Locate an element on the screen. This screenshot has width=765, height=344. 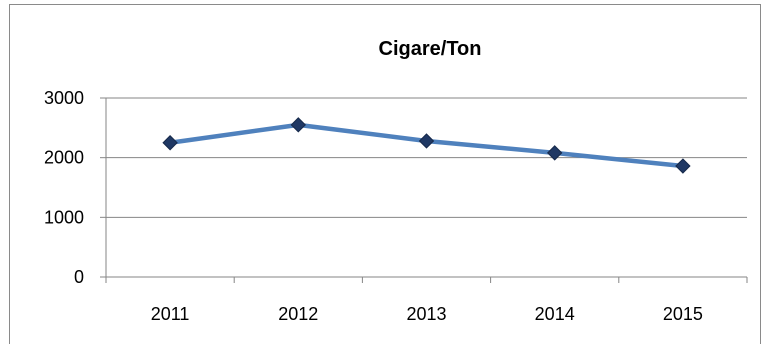
data-point-2014 is located at coordinates (554, 153).